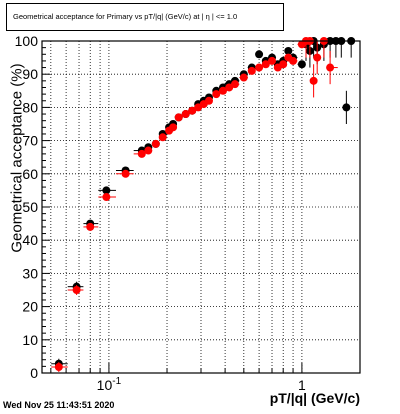 The width and height of the screenshot is (400, 414). I want to click on x-tick-label: 1, so click(302, 385).